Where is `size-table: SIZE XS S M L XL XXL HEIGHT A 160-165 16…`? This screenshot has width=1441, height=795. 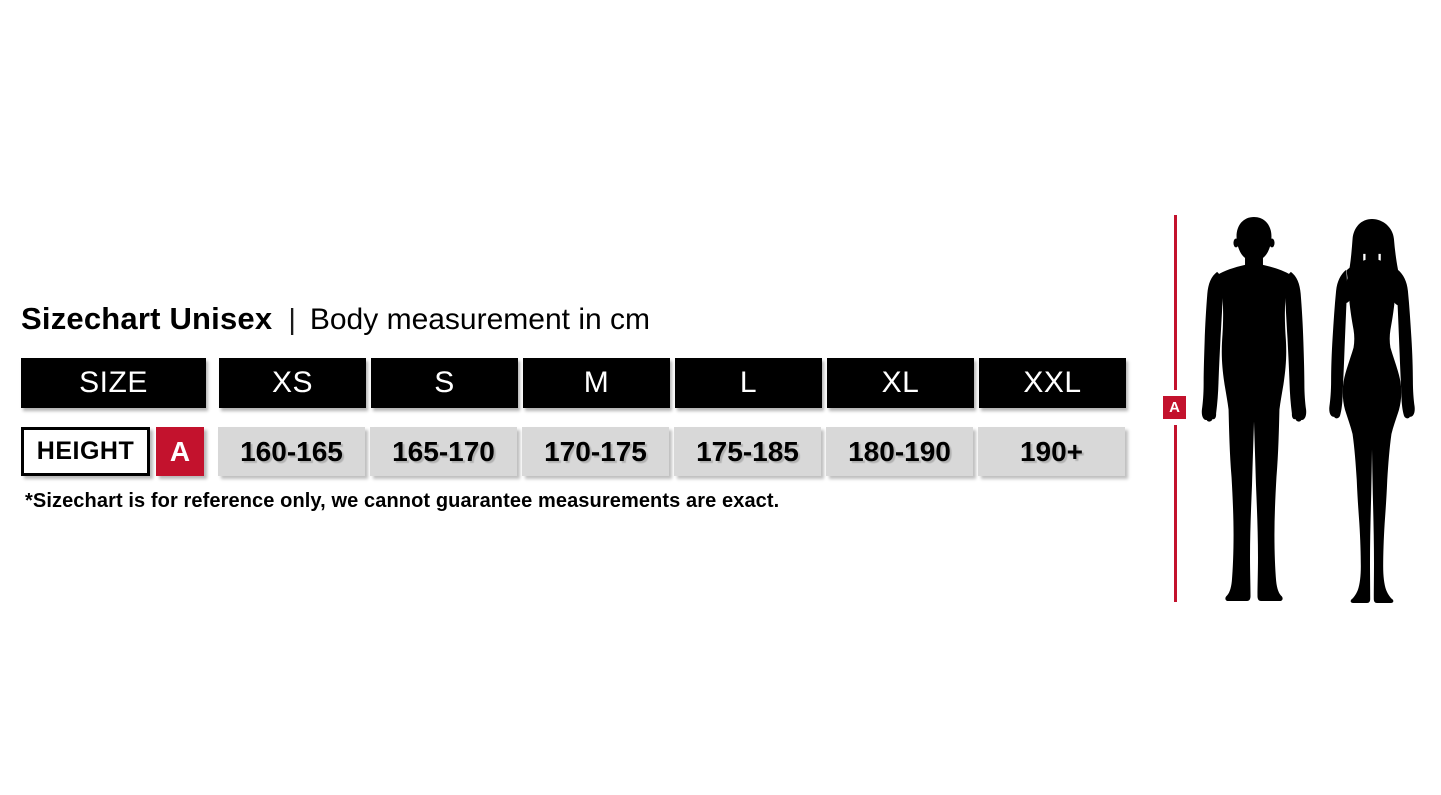
size-table: SIZE XS S M L XL XXL HEIGHT A 160-165 16… is located at coordinates (576, 417).